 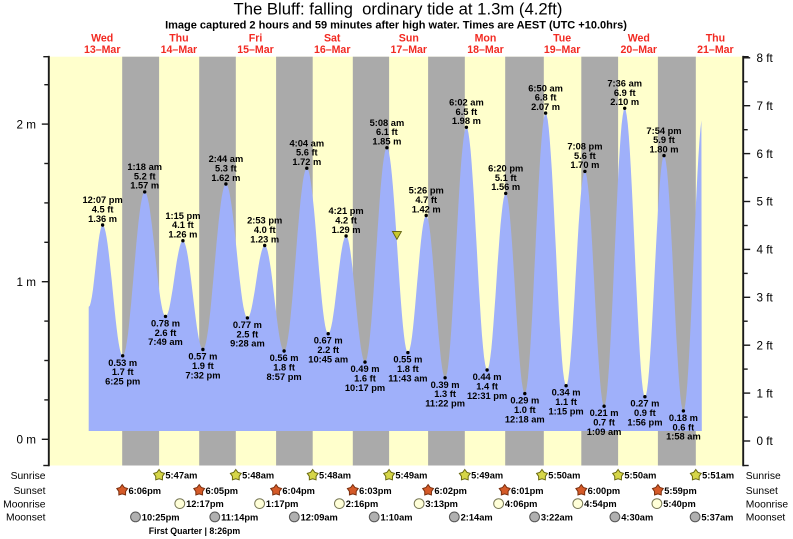 I want to click on svg-text: 4:54pm, so click(x=600, y=504).